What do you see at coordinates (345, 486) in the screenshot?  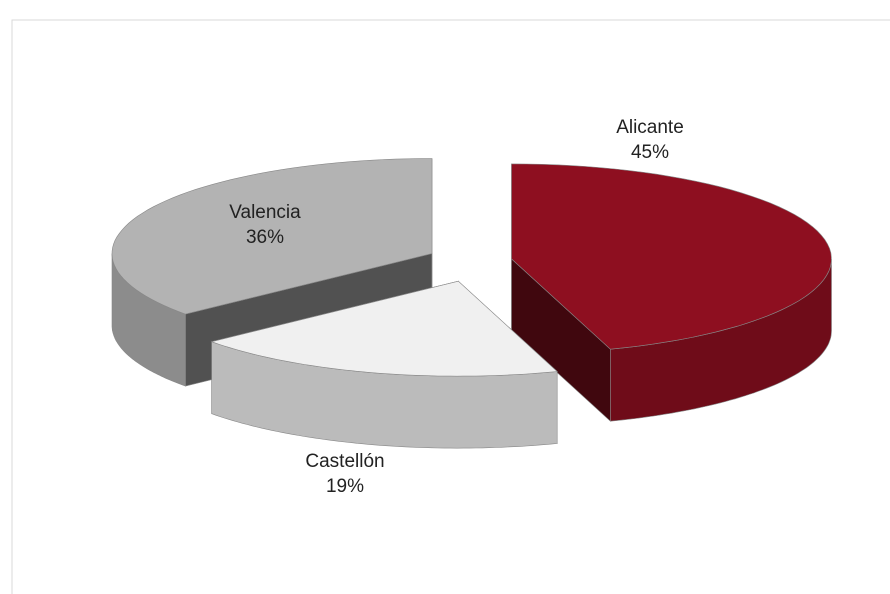 I see `data-label-value: 19%` at bounding box center [345, 486].